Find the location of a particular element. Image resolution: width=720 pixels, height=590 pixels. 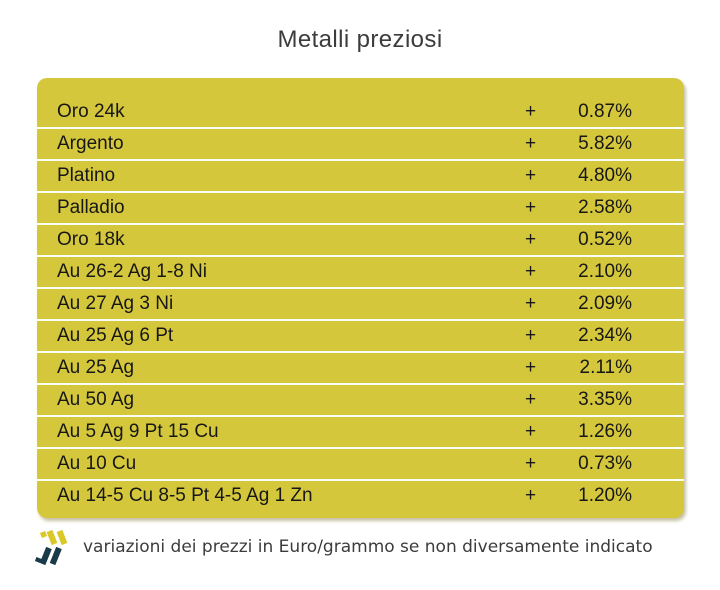

change-value: 1.26% is located at coordinates (605, 431).